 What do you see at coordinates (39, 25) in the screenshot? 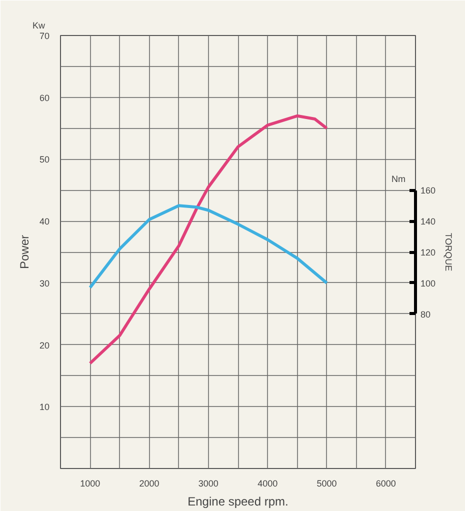
I see `text: Kw` at bounding box center [39, 25].